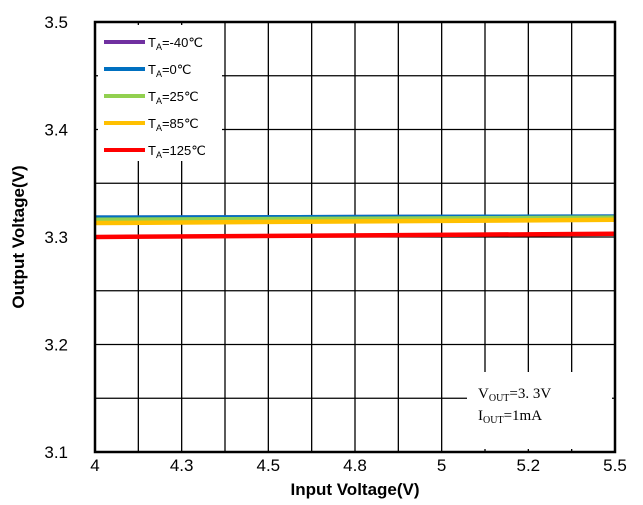 The image size is (643, 505). I want to click on legend-label: TA=85℃, so click(173, 124).